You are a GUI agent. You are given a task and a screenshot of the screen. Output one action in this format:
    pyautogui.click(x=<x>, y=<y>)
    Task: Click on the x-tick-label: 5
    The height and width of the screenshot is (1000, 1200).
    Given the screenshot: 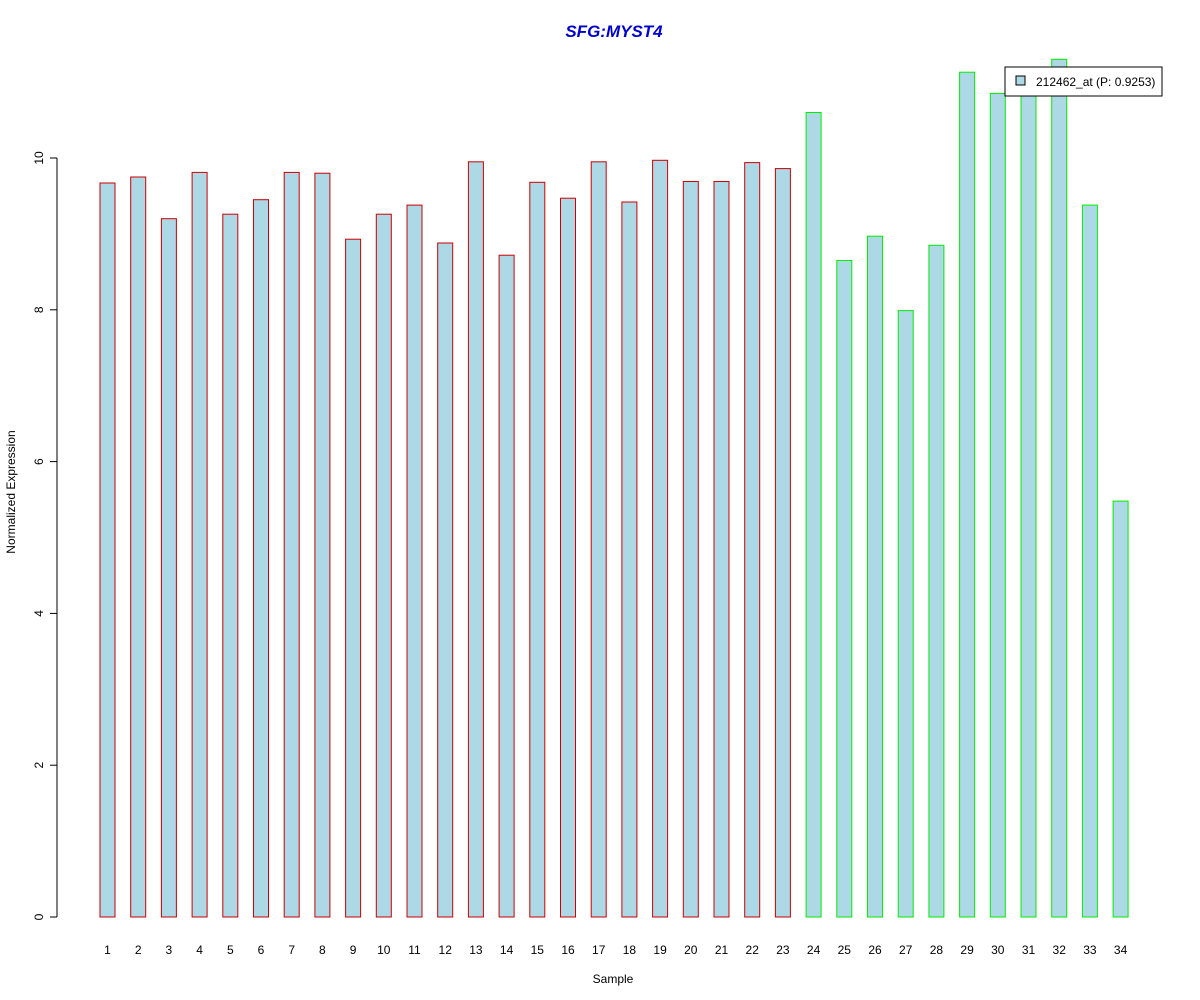 What is the action you would take?
    pyautogui.click(x=230, y=950)
    